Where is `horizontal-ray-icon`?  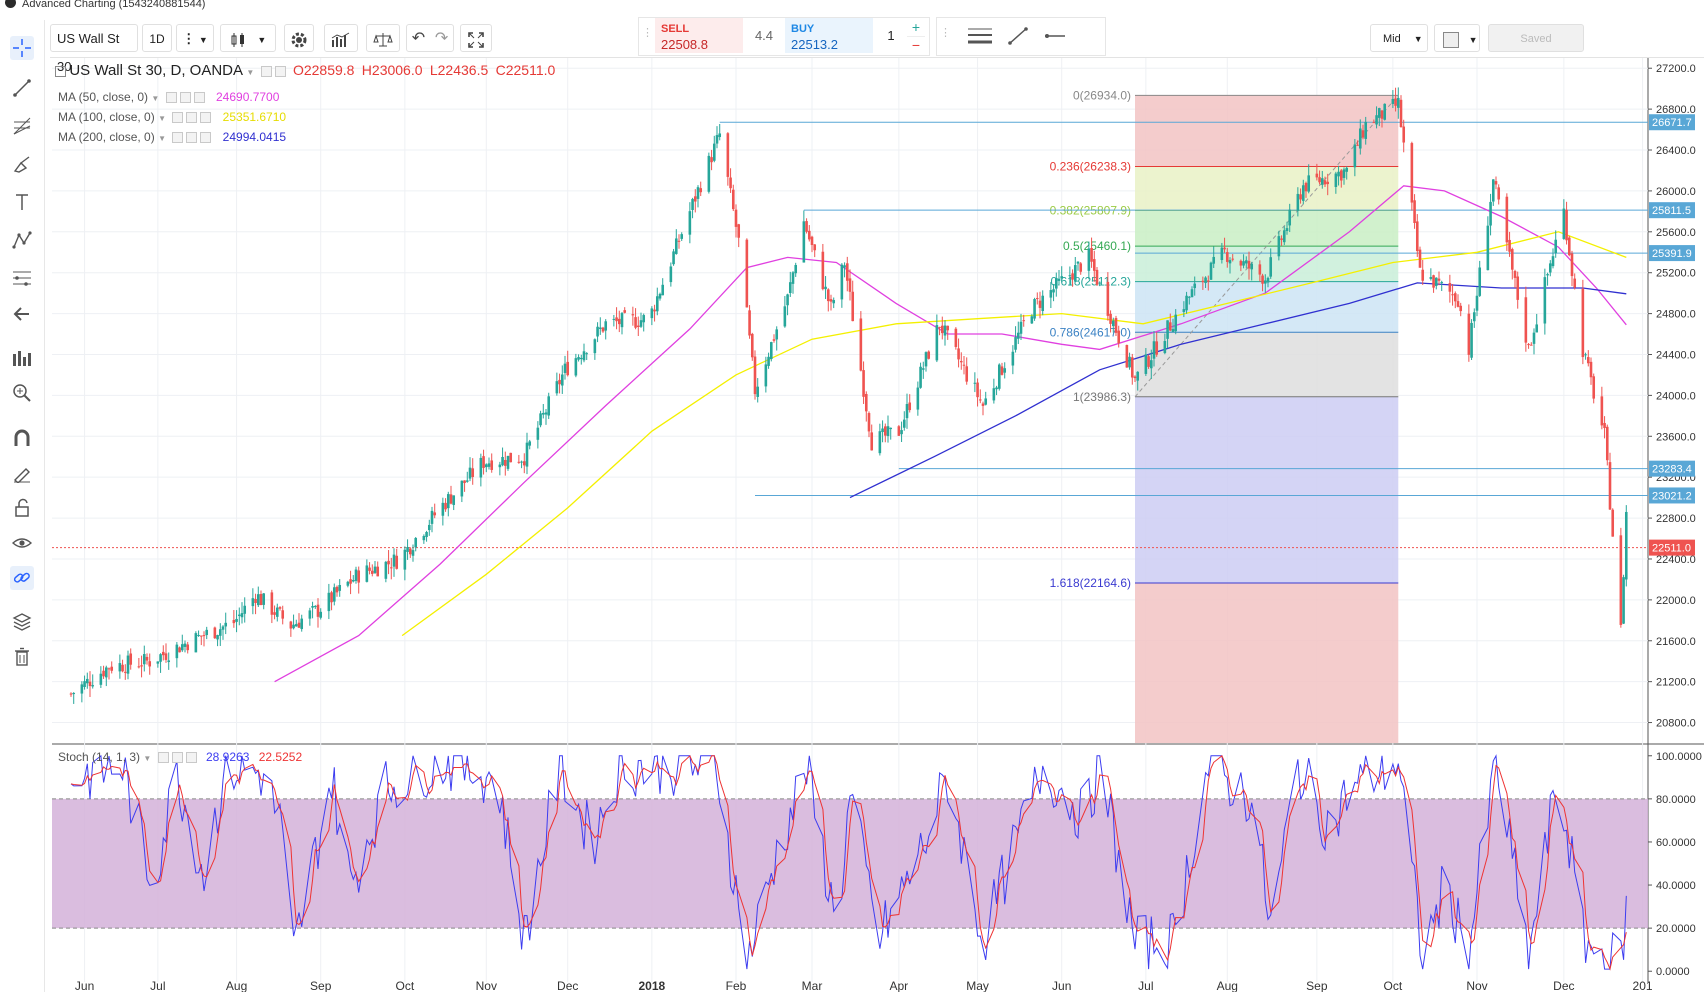
horizontal-ray-icon is located at coordinates (1055, 36).